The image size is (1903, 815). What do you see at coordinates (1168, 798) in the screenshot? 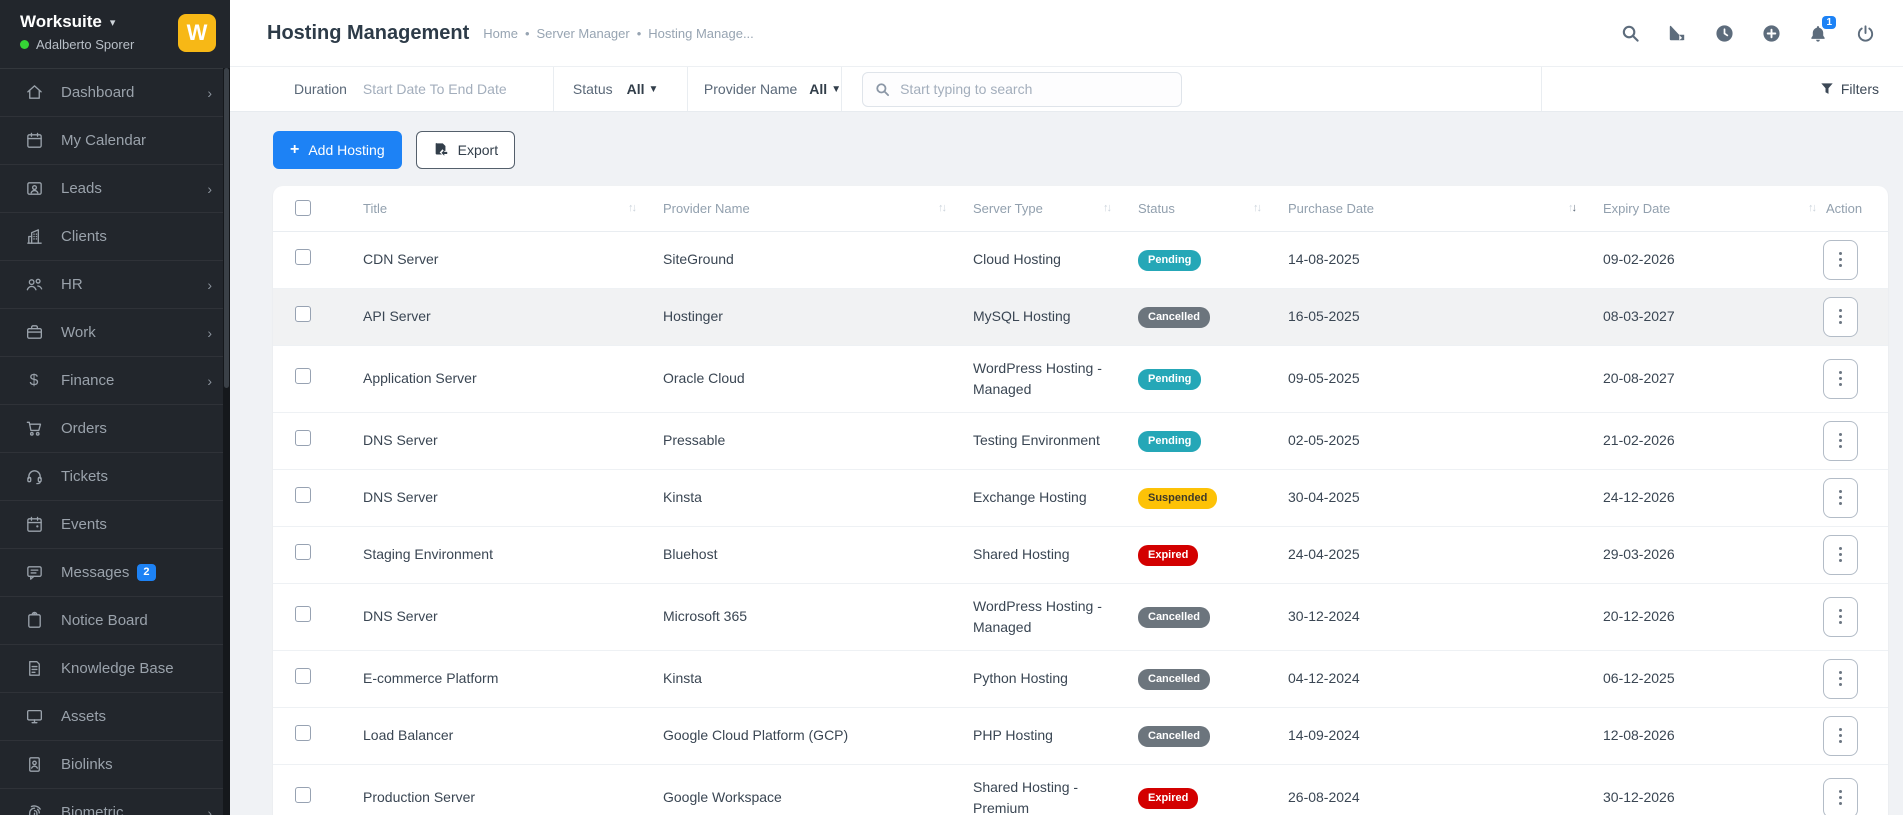
I see `status-badge: Expired` at bounding box center [1168, 798].